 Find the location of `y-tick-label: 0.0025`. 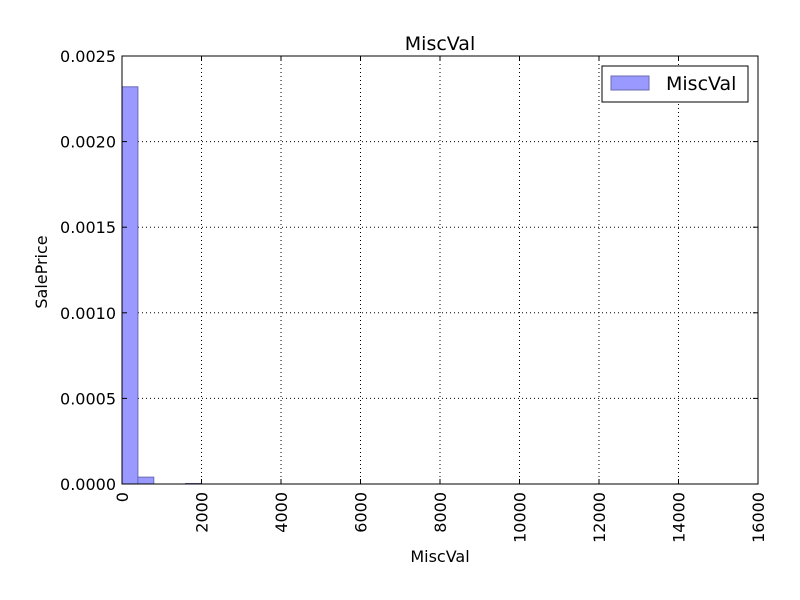

y-tick-label: 0.0025 is located at coordinates (88, 56).